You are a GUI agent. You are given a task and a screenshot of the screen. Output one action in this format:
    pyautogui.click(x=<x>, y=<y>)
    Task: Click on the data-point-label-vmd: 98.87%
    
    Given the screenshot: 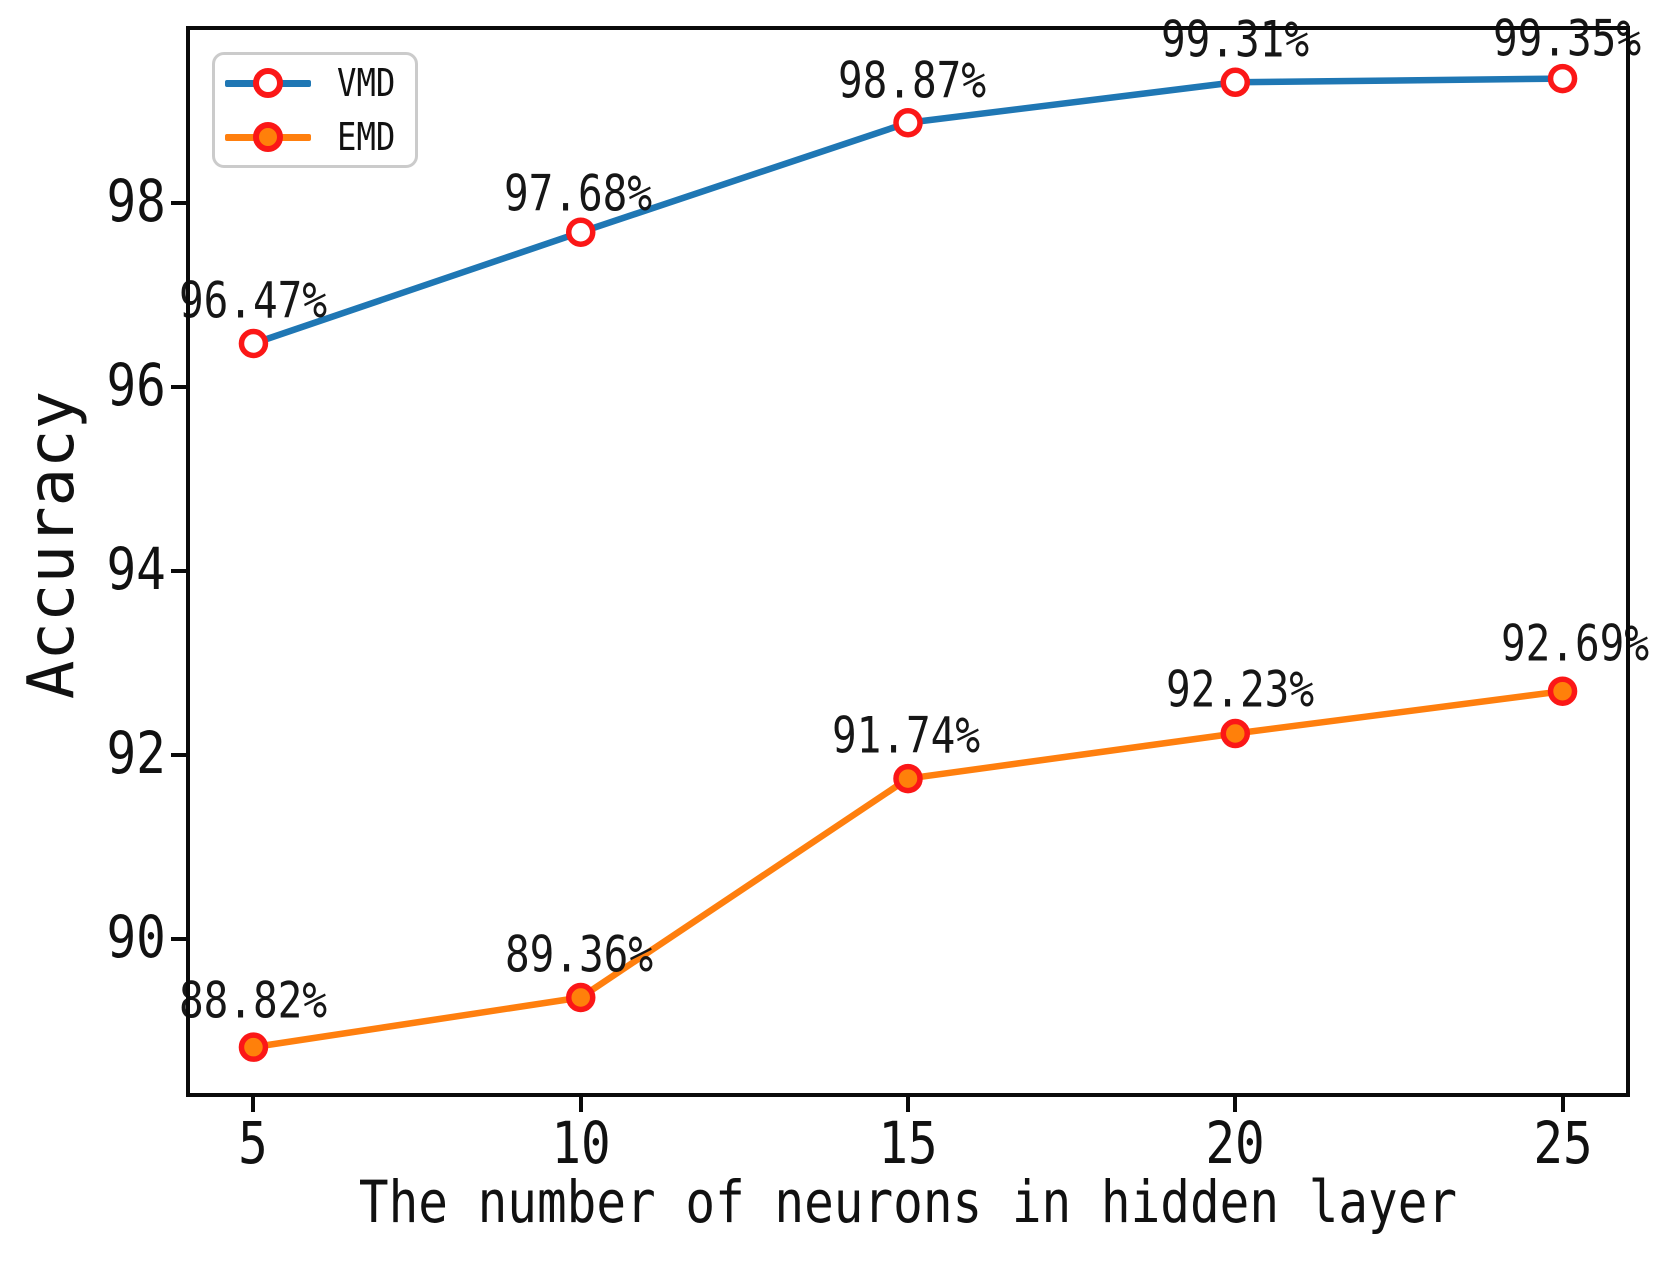 What is the action you would take?
    pyautogui.click(x=912, y=80)
    